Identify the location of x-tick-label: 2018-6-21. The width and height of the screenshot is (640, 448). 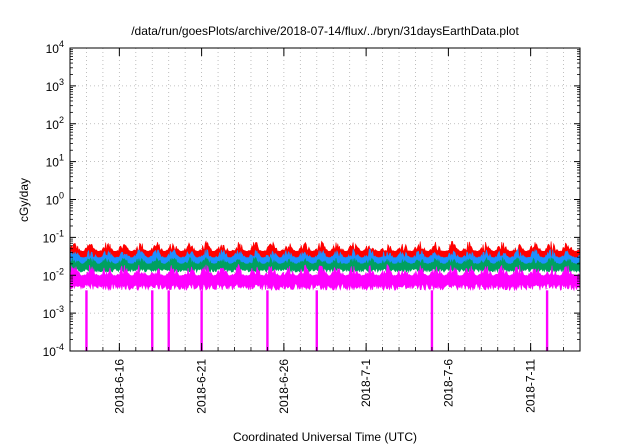
(202, 386).